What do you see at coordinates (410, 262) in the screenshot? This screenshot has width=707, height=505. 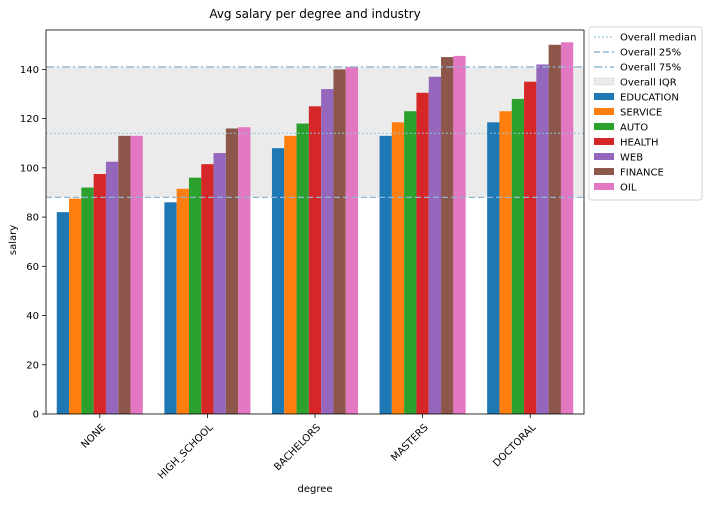 I see `bar-auto-masters` at bounding box center [410, 262].